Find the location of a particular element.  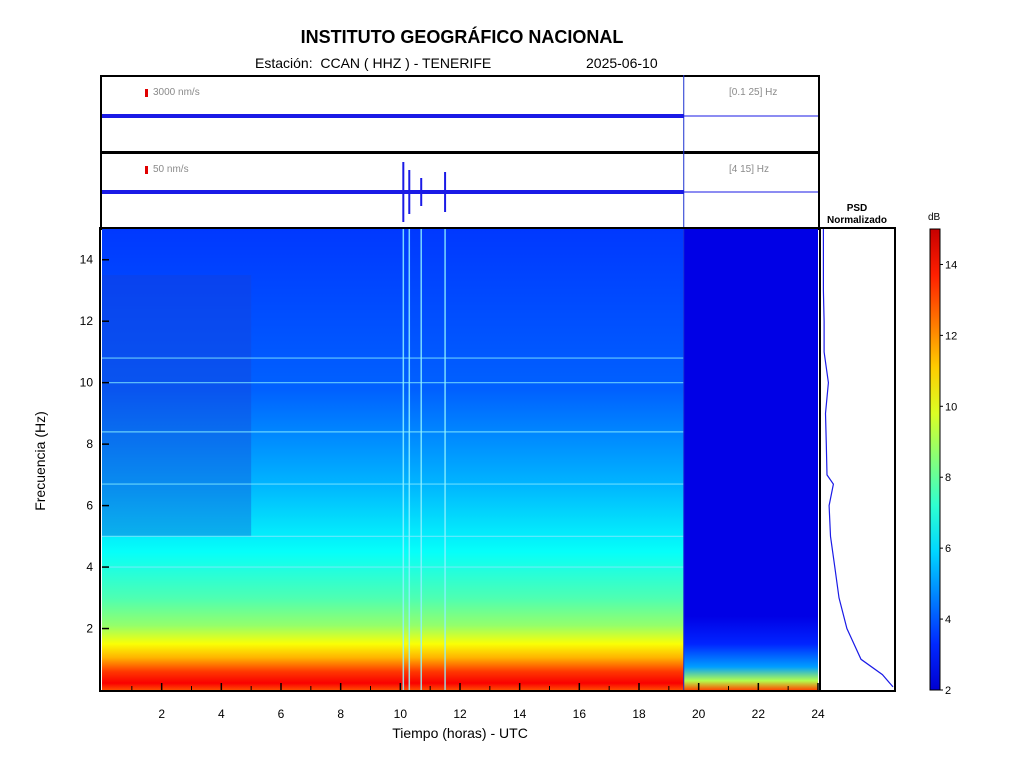

psd-frame is located at coordinates (857, 459).